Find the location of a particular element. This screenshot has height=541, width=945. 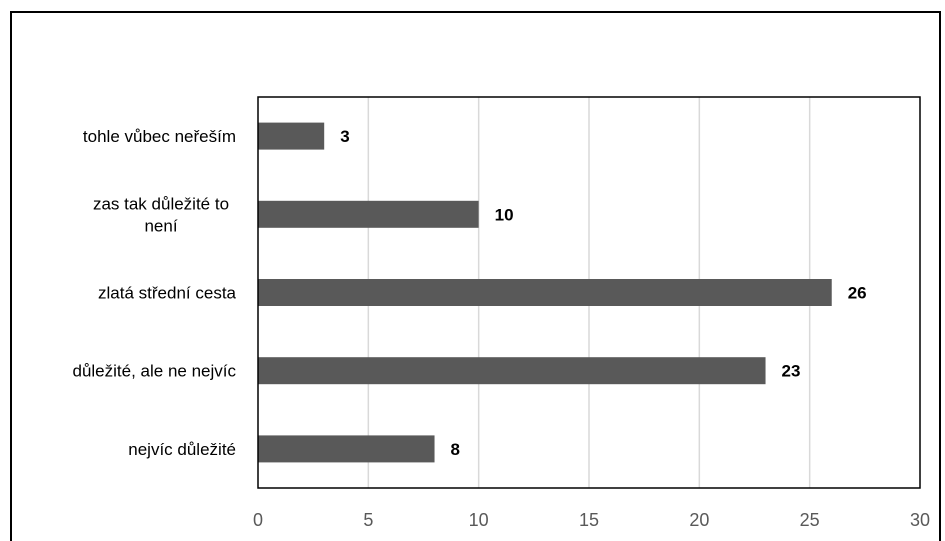

data-label: 26 is located at coordinates (857, 293).